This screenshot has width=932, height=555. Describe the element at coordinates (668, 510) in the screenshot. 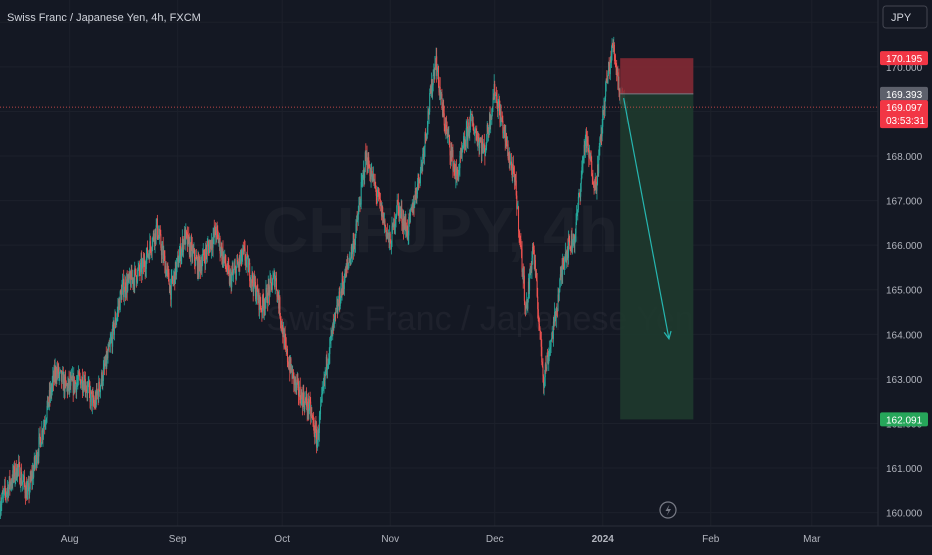

I see `lightning-icon` at that location.